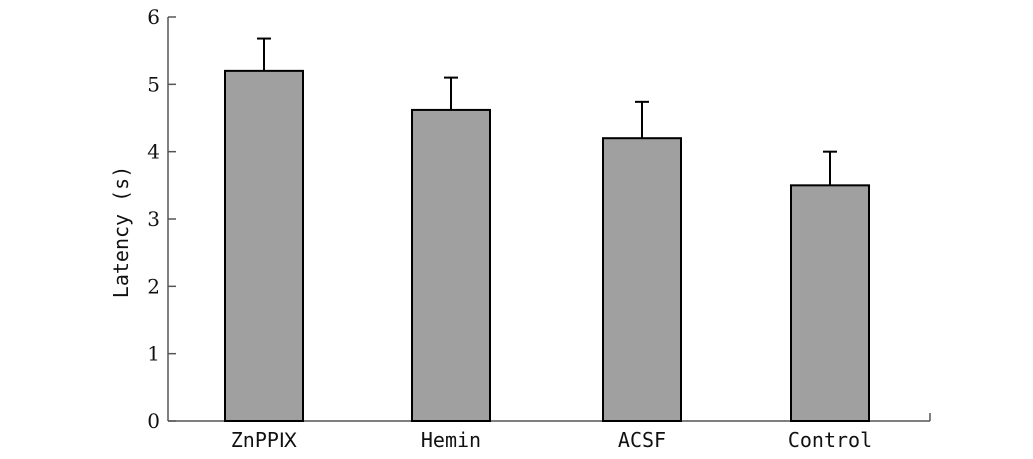 The height and width of the screenshot is (459, 1033). Describe the element at coordinates (153, 286) in the screenshot. I see `y-tick-label: 2` at that location.